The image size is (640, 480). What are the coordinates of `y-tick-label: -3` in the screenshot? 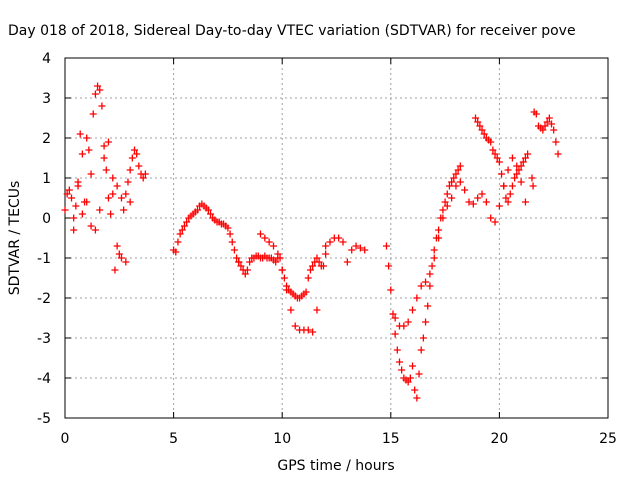 It's located at (44, 339).